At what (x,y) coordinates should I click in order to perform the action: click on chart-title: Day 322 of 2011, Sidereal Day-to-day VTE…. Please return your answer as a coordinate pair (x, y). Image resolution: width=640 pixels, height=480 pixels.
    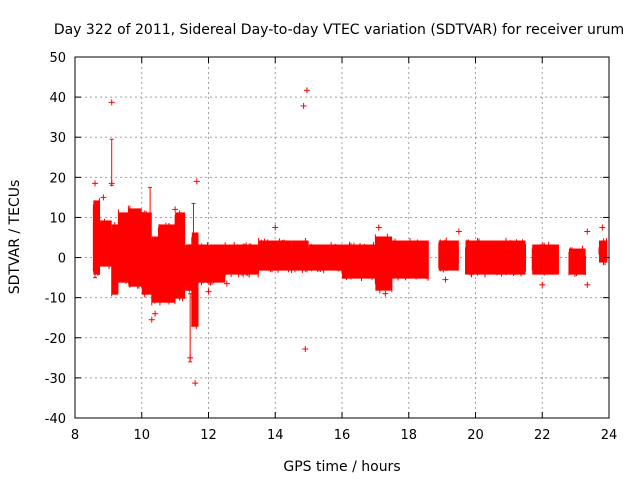
    Looking at the image, I should click on (339, 30).